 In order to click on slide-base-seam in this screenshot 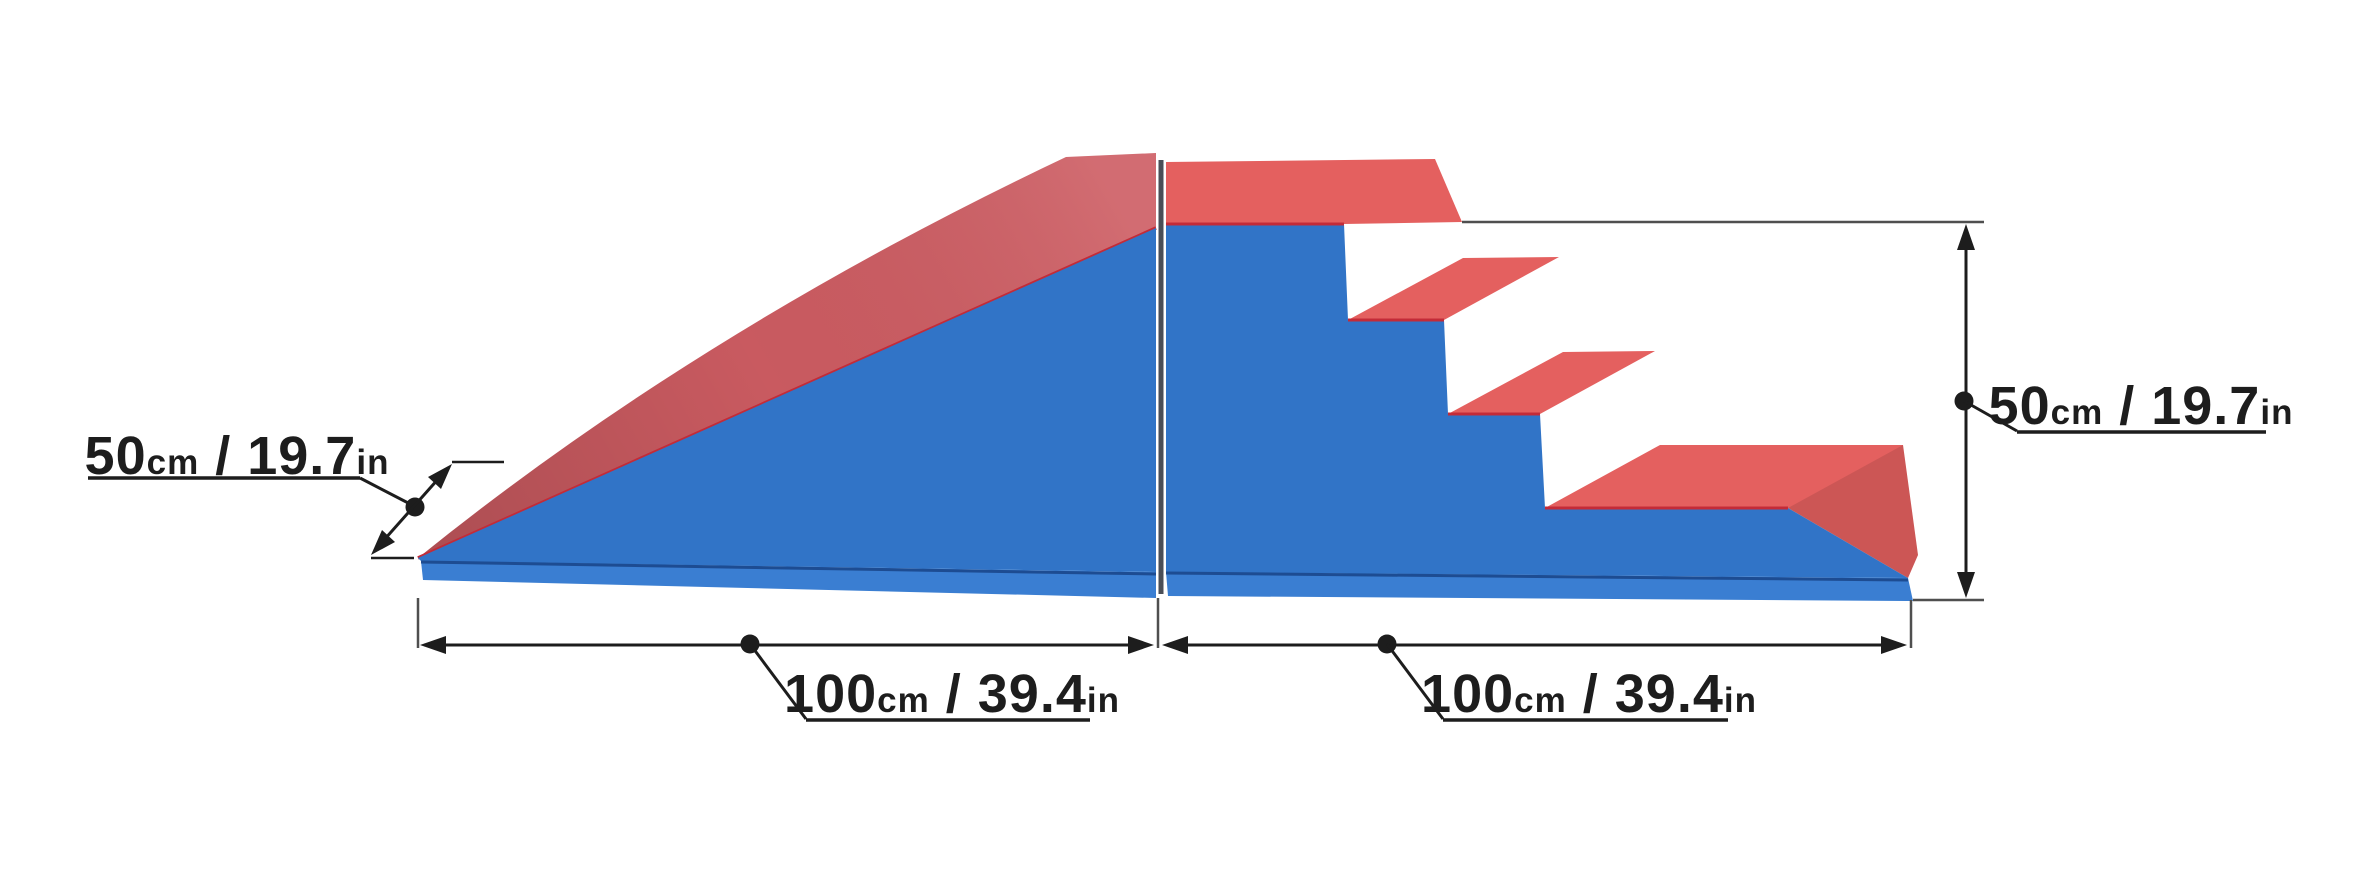, I will do `click(788, 568)`.